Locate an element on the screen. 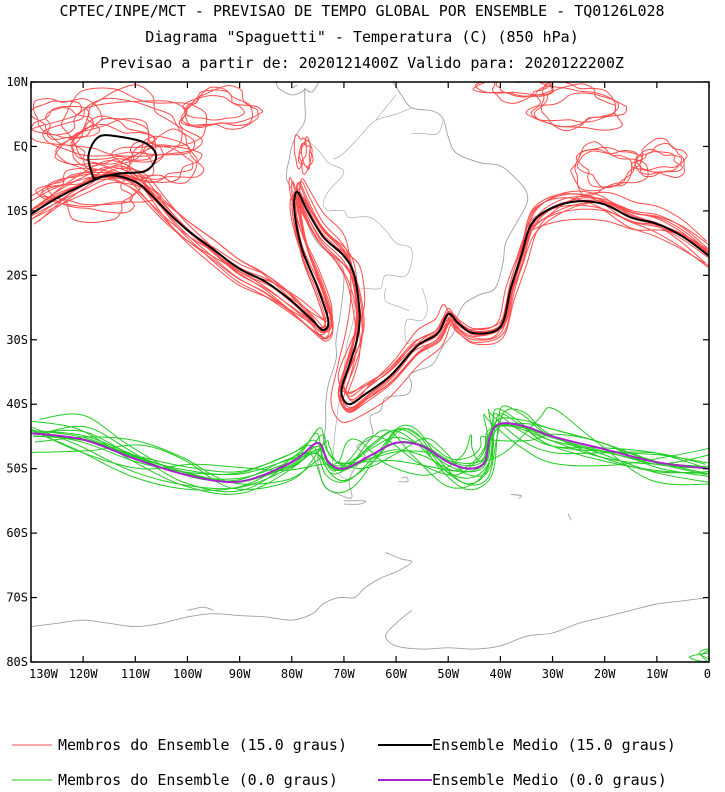 The image size is (725, 792). lon-tick-label: 80W is located at coordinates (292, 674).